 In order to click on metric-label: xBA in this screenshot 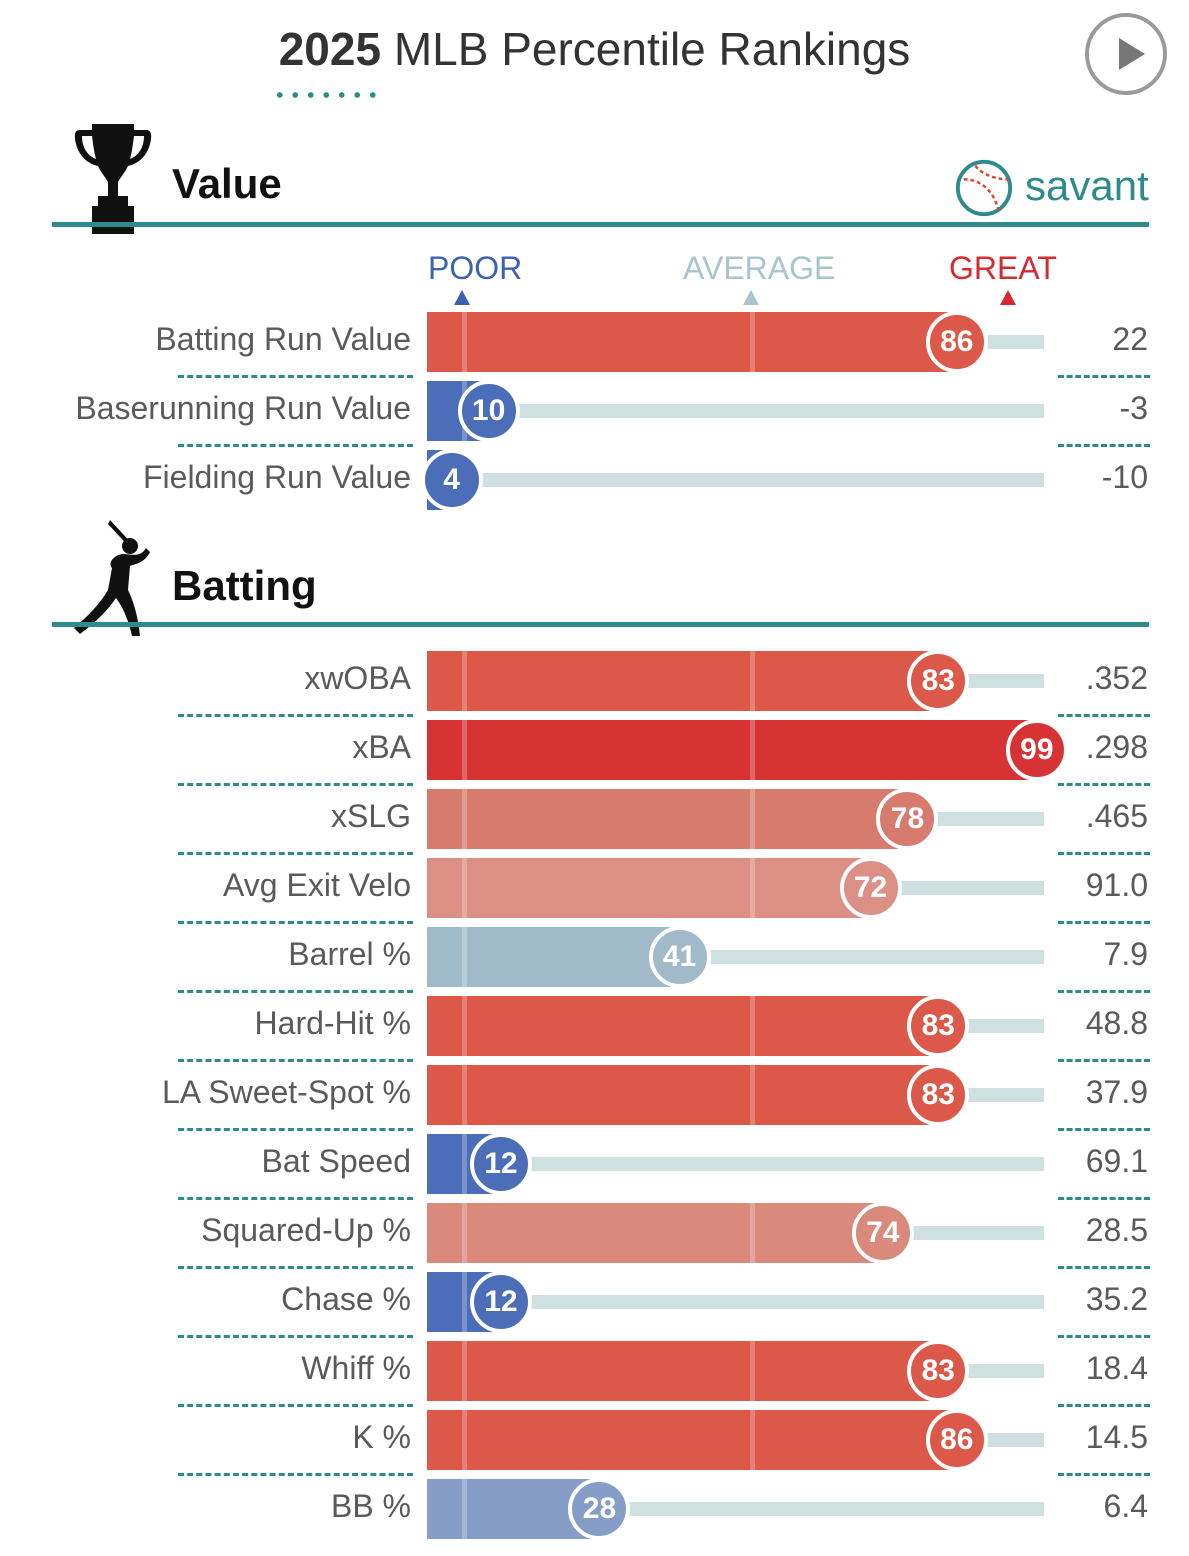, I will do `click(381, 747)`.